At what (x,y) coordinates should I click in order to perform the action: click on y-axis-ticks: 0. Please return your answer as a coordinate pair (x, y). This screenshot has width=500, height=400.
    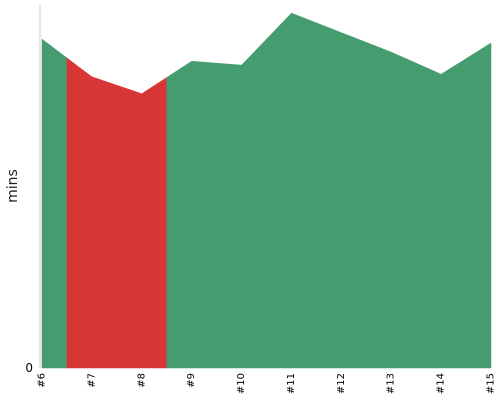
    Looking at the image, I should click on (29, 368).